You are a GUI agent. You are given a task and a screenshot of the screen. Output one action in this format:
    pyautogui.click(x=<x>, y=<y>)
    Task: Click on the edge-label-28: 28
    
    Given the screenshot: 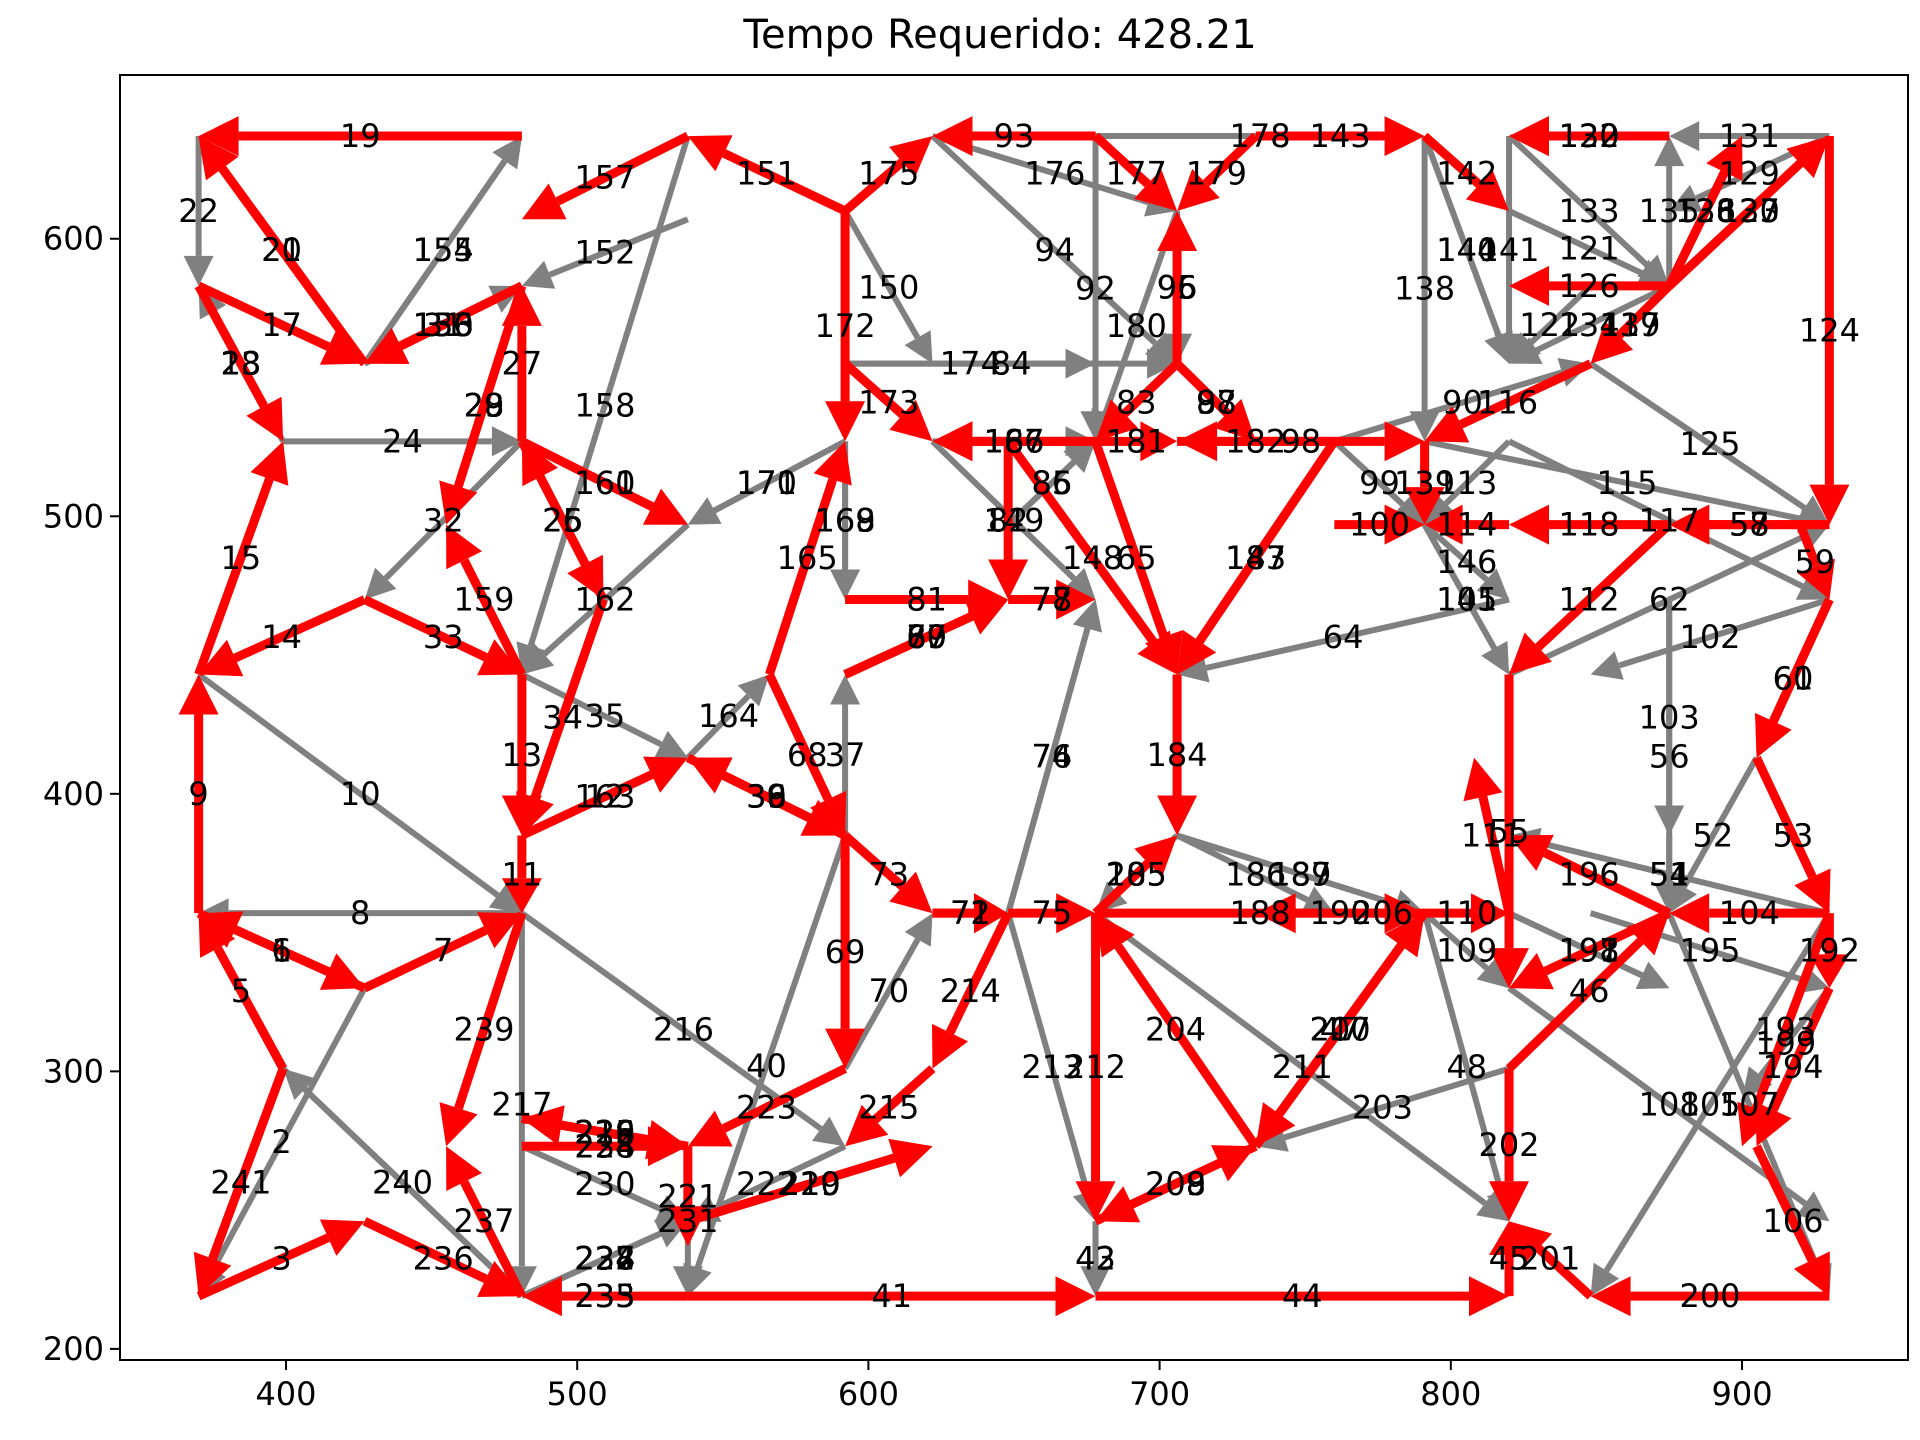 What is the action you would take?
    pyautogui.click(x=484, y=405)
    